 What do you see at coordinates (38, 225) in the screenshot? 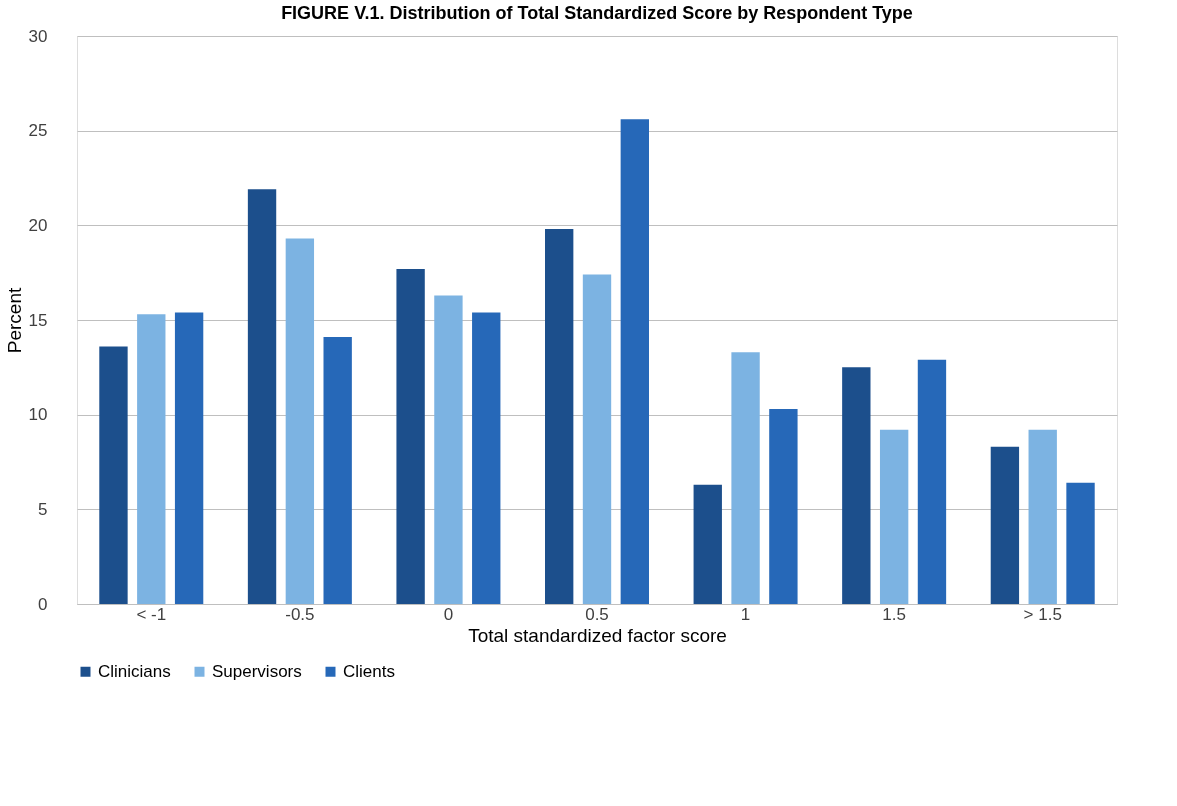
I see `y-tick-label: 20` at bounding box center [38, 225].